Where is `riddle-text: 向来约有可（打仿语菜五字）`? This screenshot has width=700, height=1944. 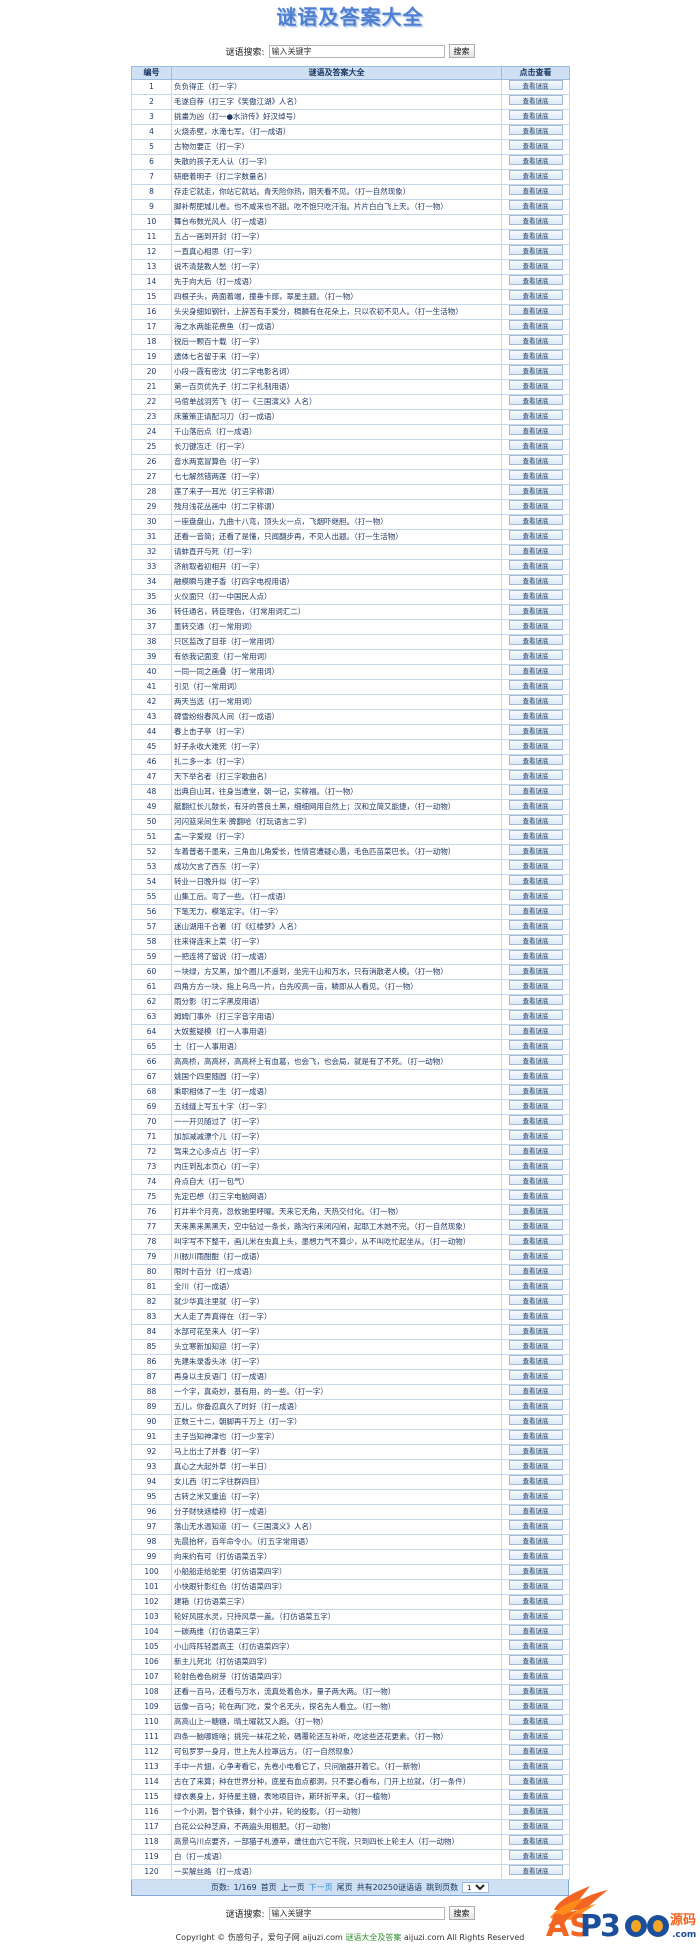 riddle-text: 向来约有可（打仿语菜五字） is located at coordinates (336, 1557).